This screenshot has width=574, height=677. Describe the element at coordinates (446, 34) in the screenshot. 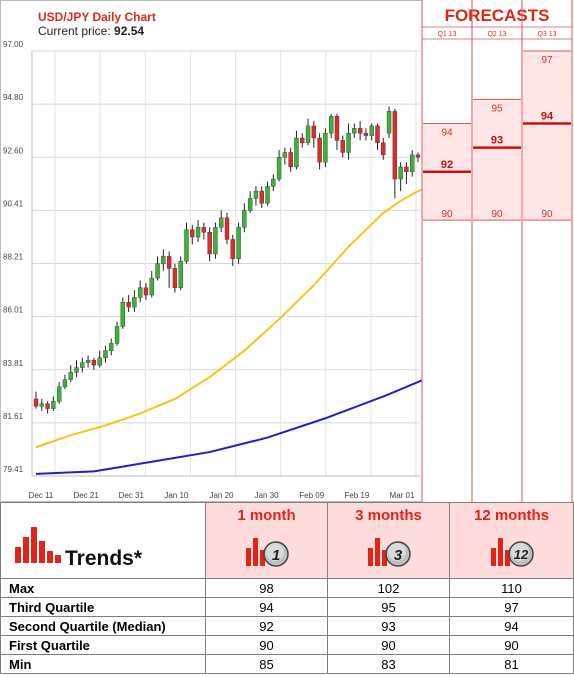

I see `forecast-quarter-label: Q1 13` at that location.